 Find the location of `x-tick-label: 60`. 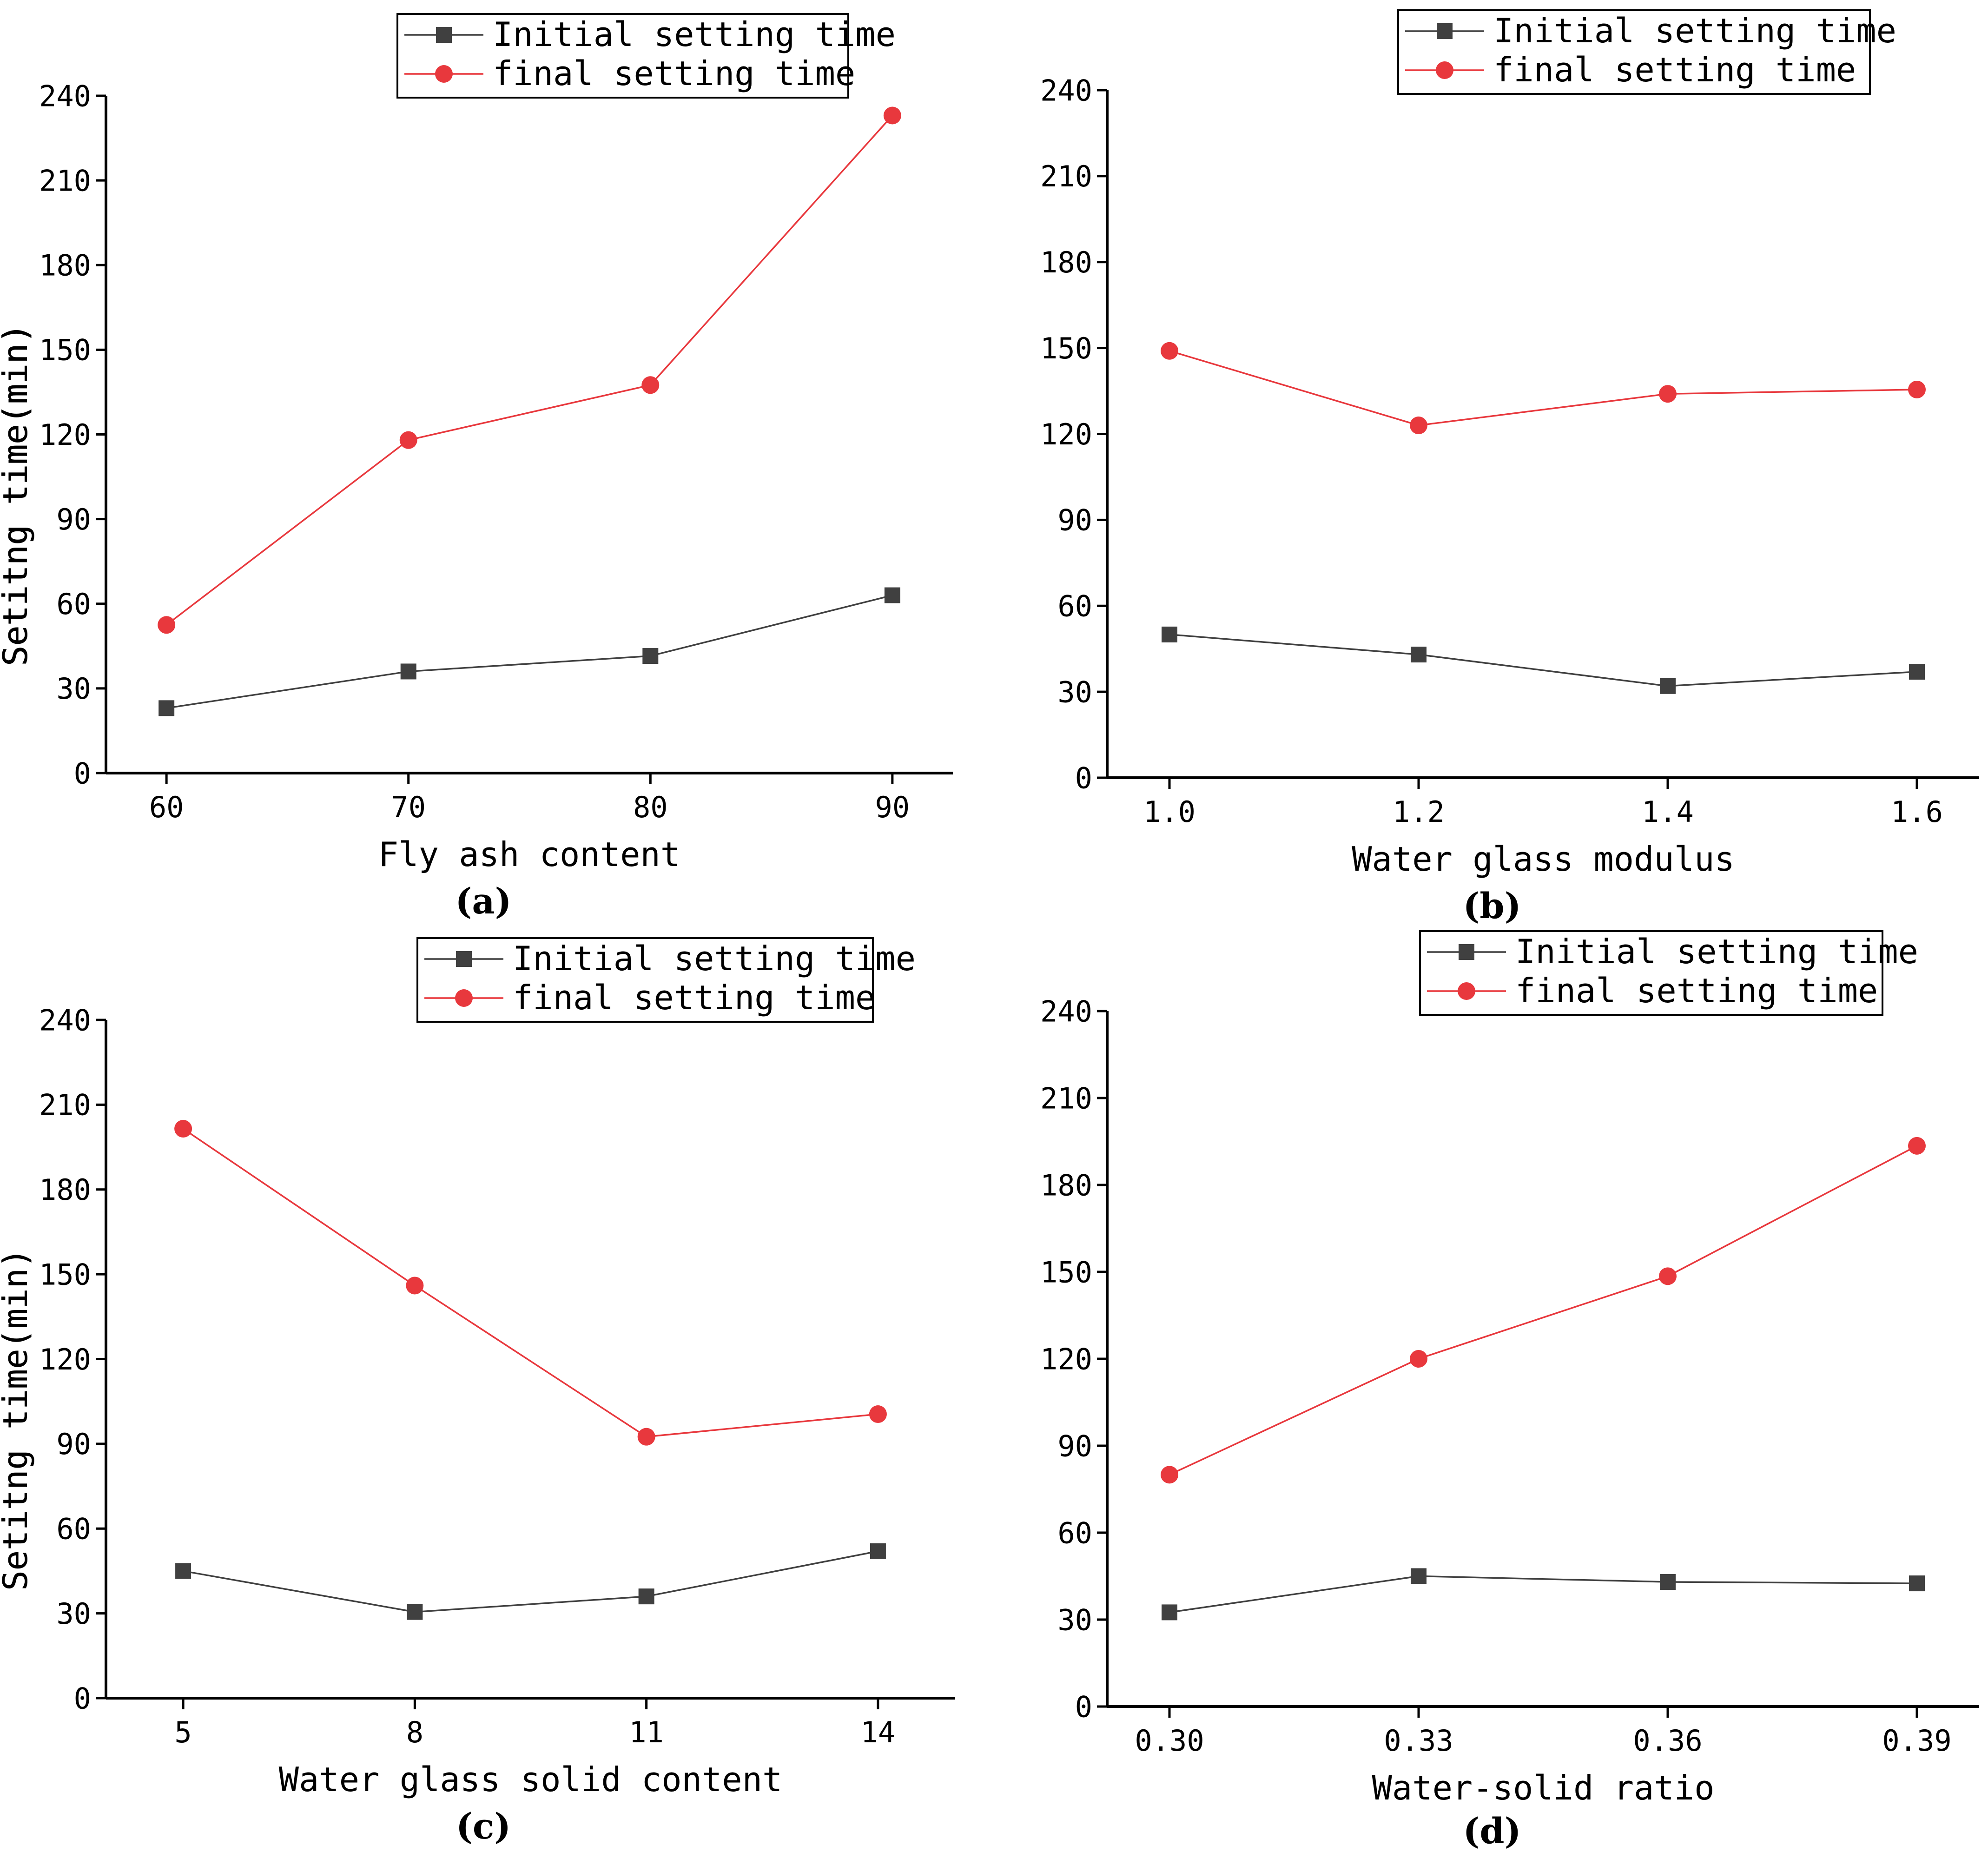

x-tick-label: 60 is located at coordinates (167, 807).